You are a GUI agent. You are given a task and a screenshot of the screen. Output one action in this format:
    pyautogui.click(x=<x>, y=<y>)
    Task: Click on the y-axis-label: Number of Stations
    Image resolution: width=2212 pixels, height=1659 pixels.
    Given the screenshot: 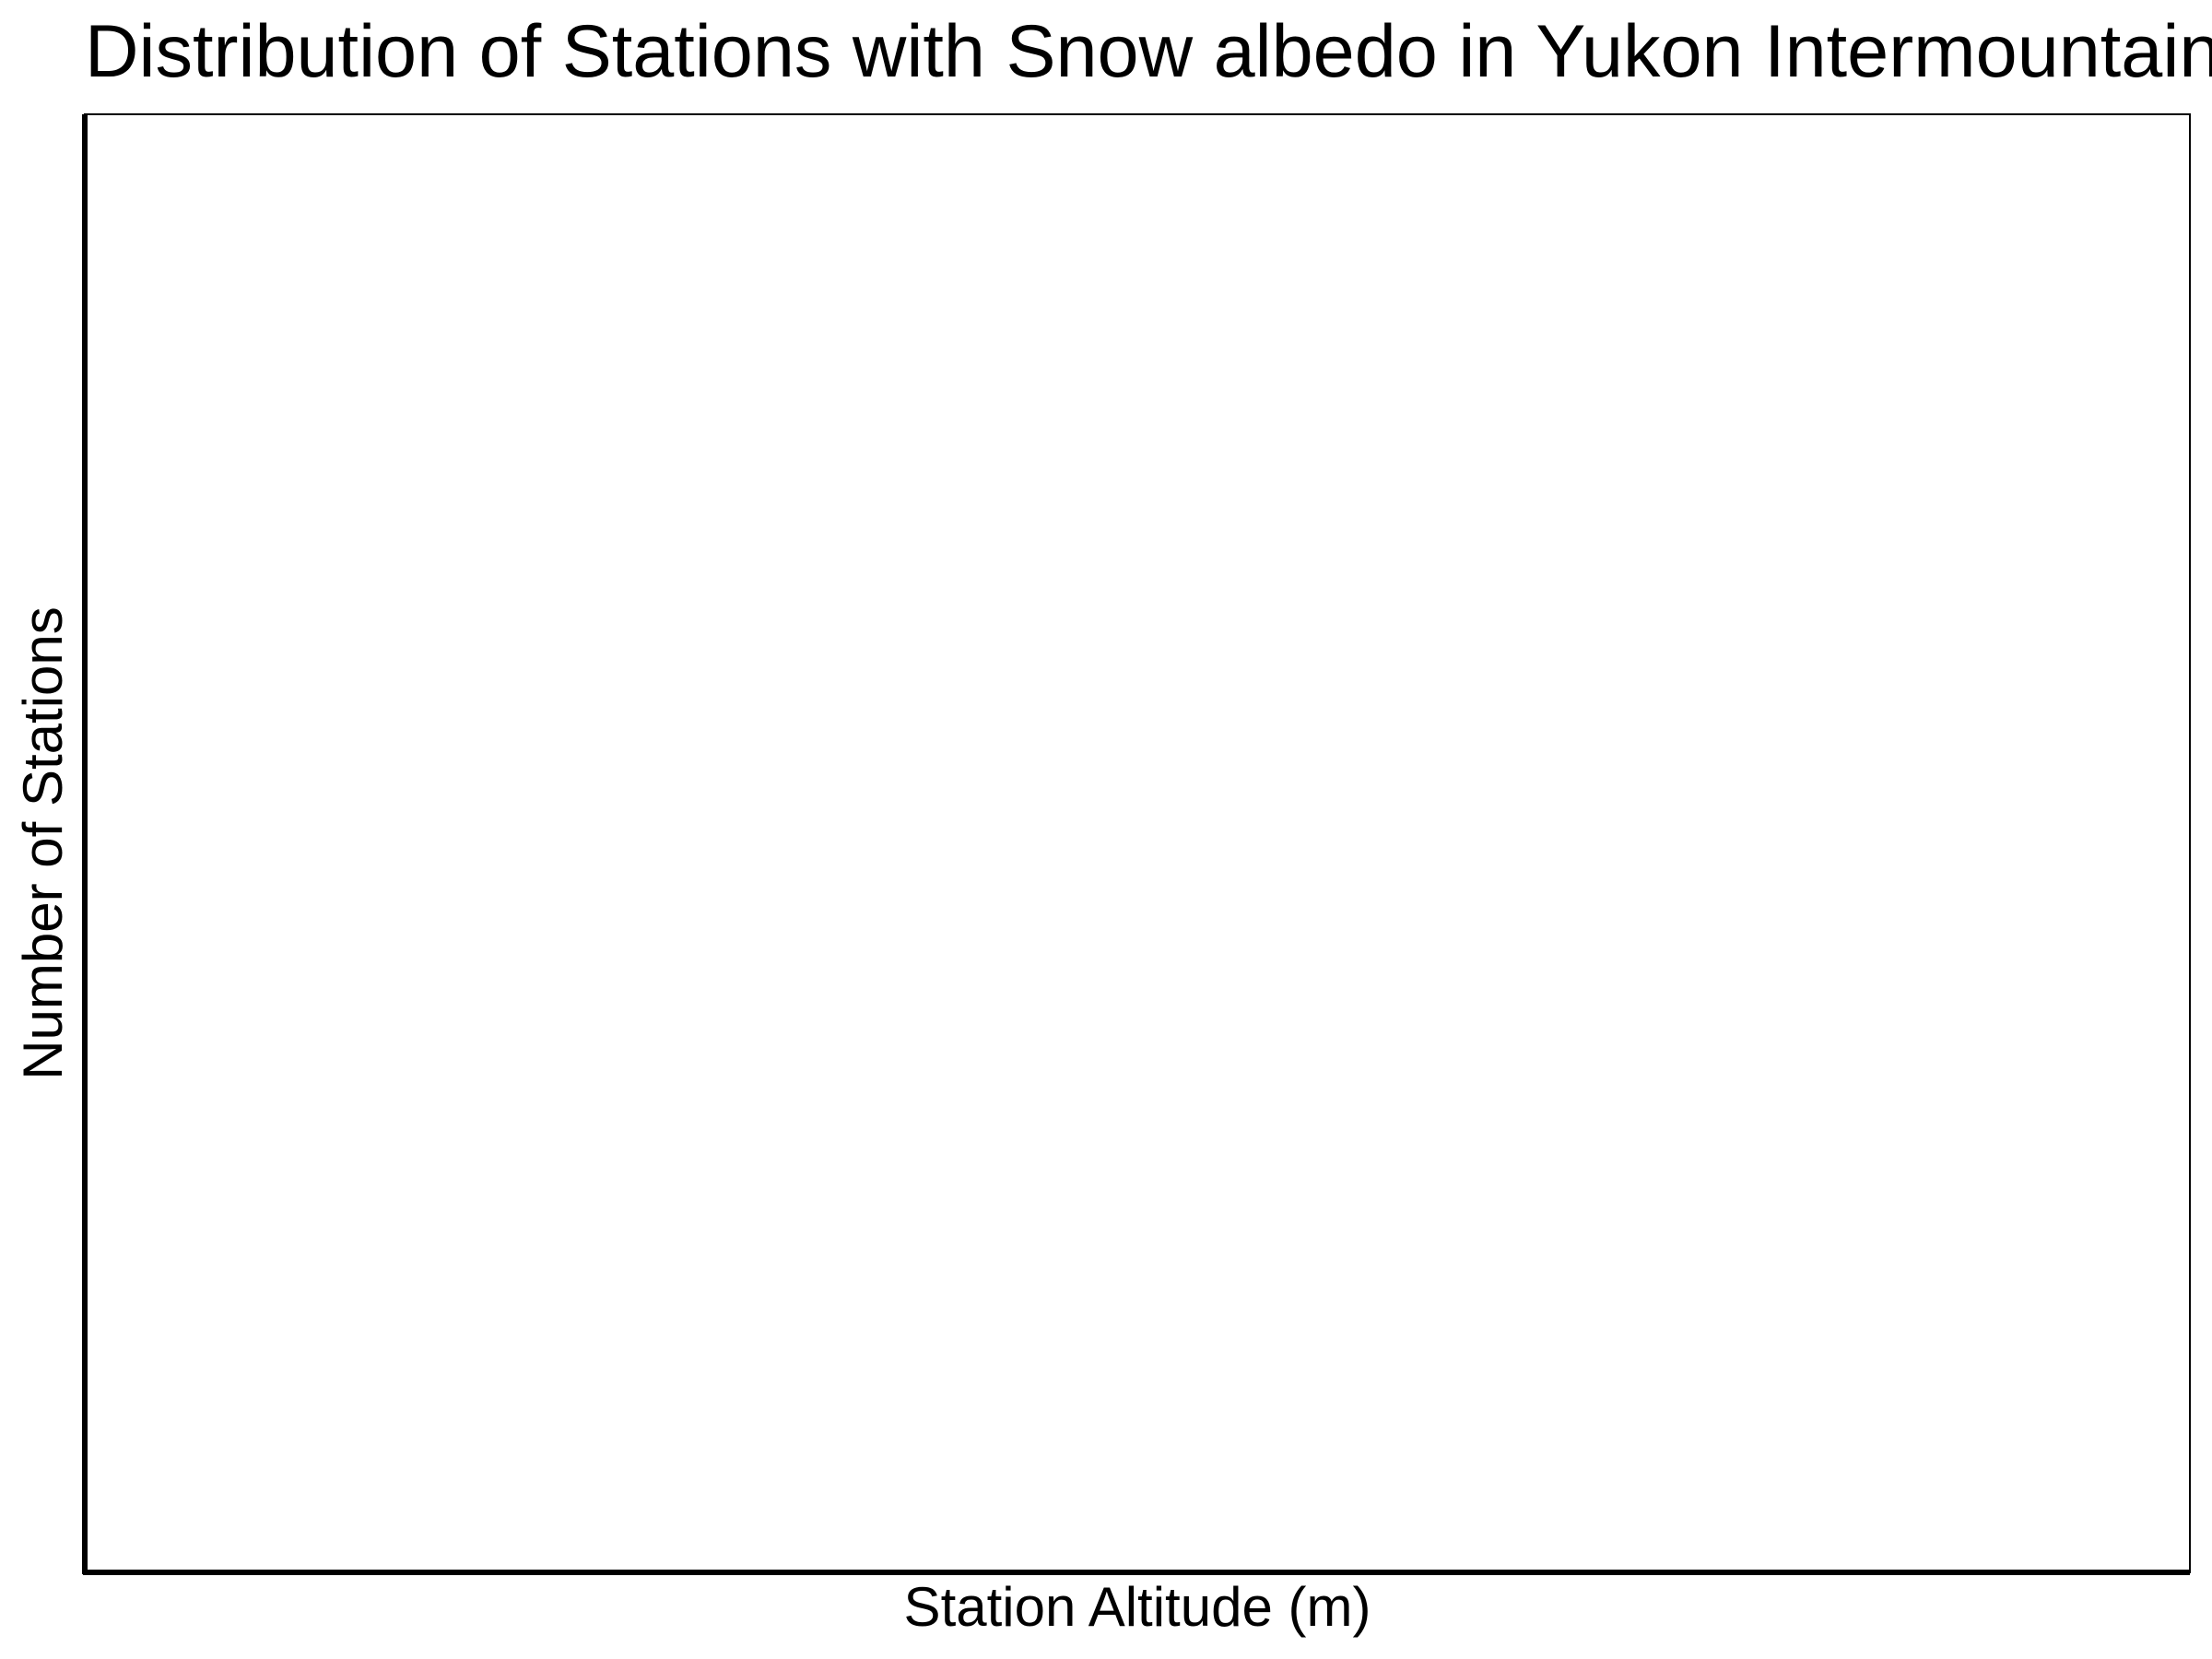 What is the action you would take?
    pyautogui.click(x=43, y=843)
    